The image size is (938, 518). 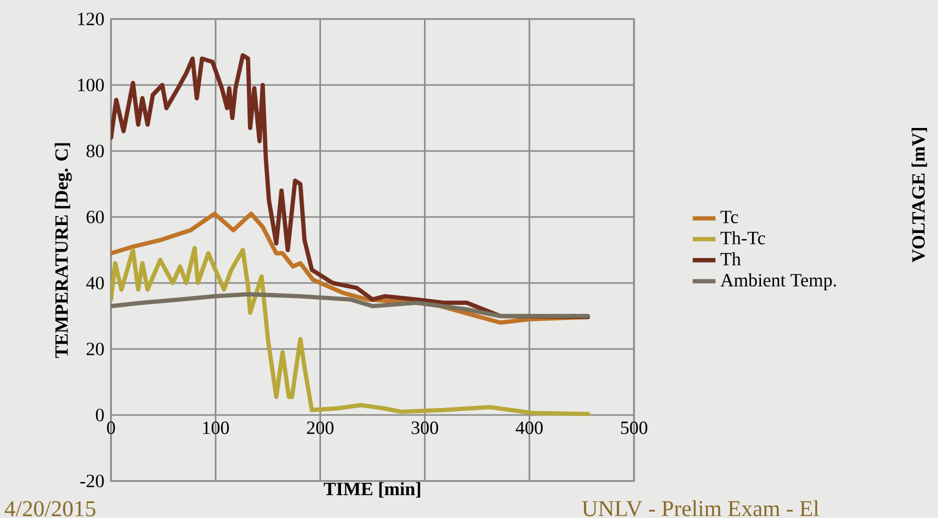 I want to click on legend-label: Ambient Temp., so click(x=778, y=281).